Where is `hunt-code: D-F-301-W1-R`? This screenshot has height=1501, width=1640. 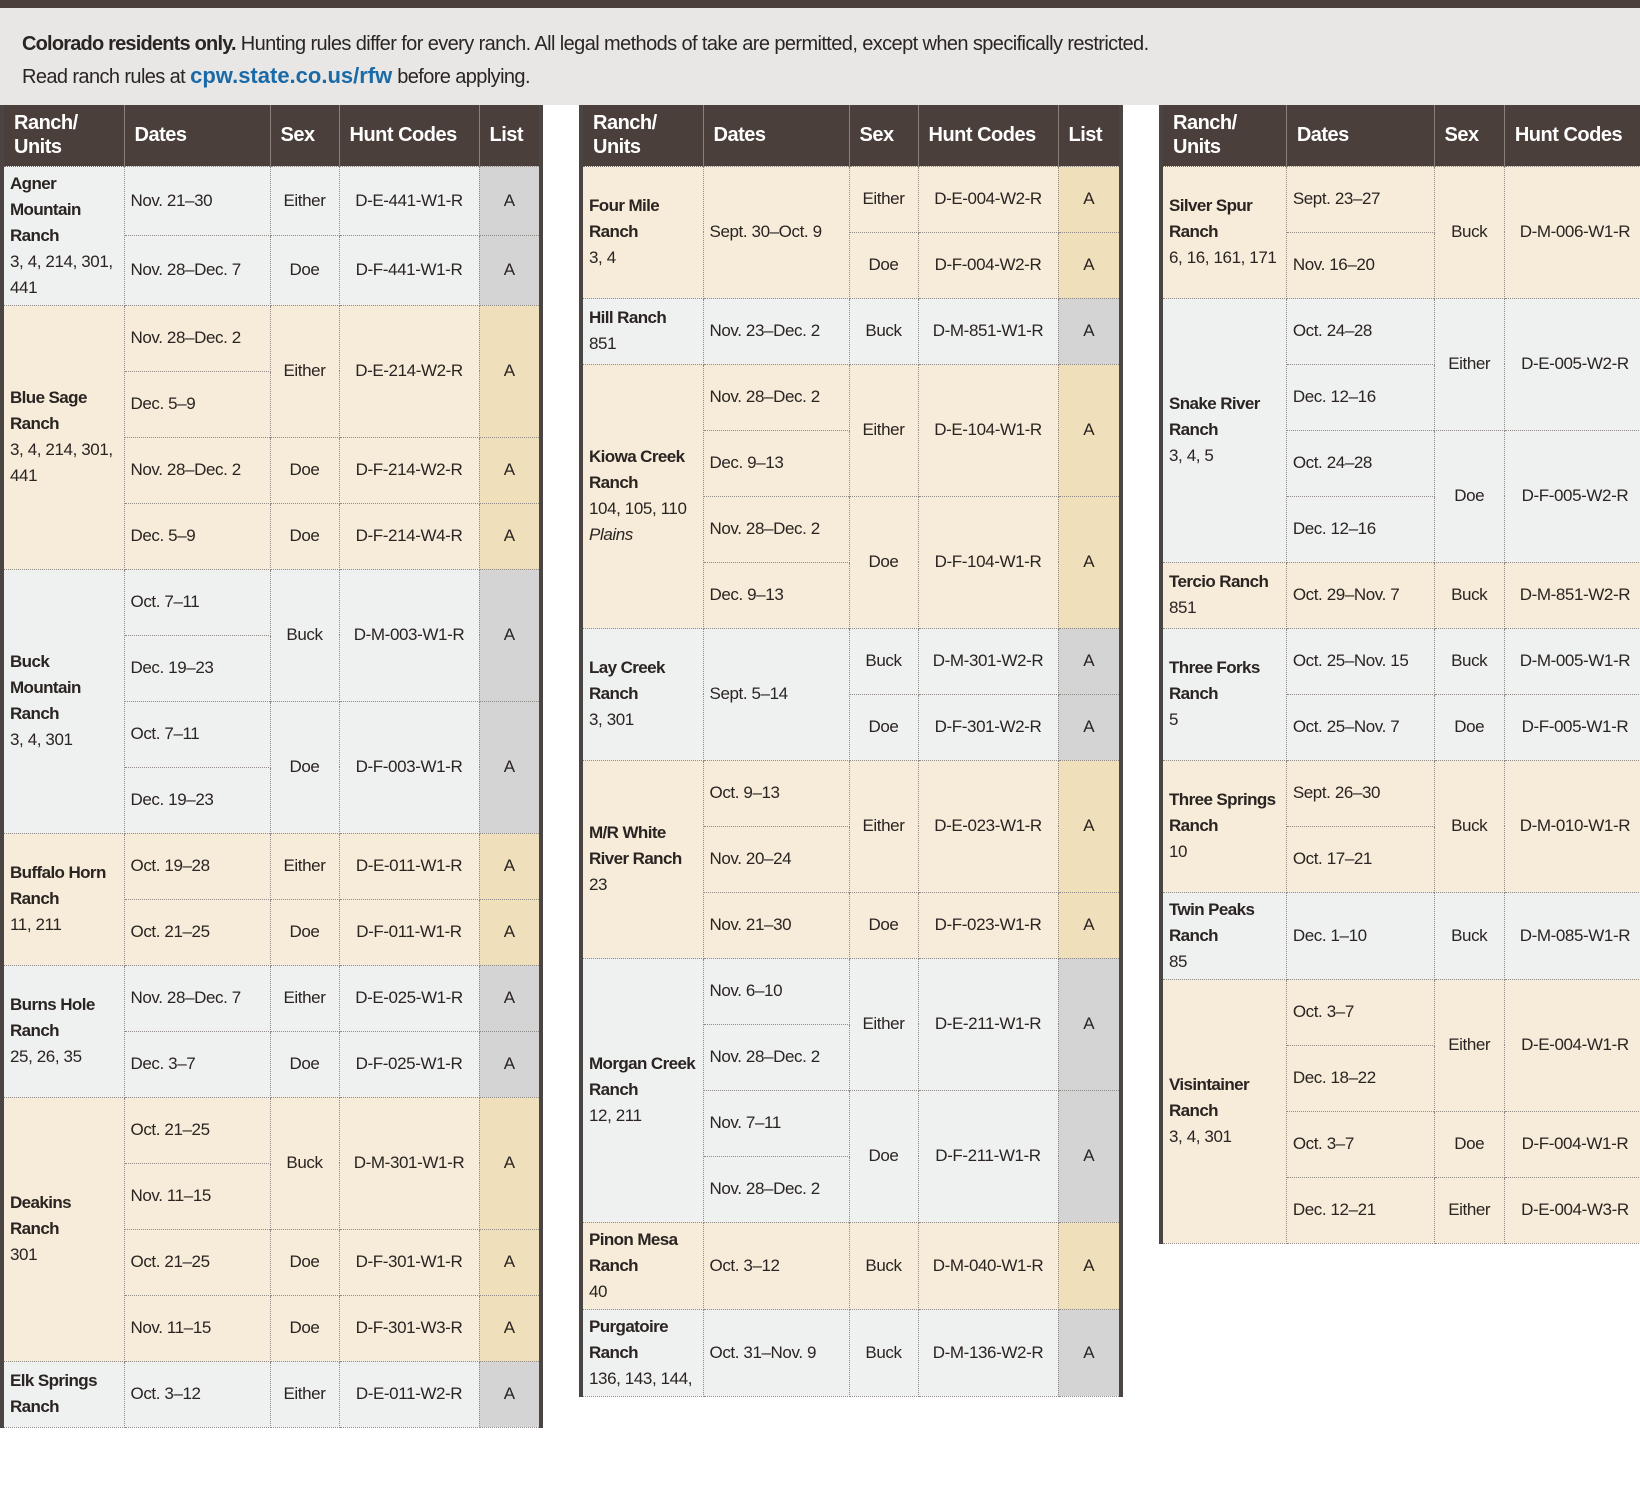
hunt-code: D-F-301-W1-R is located at coordinates (409, 1262).